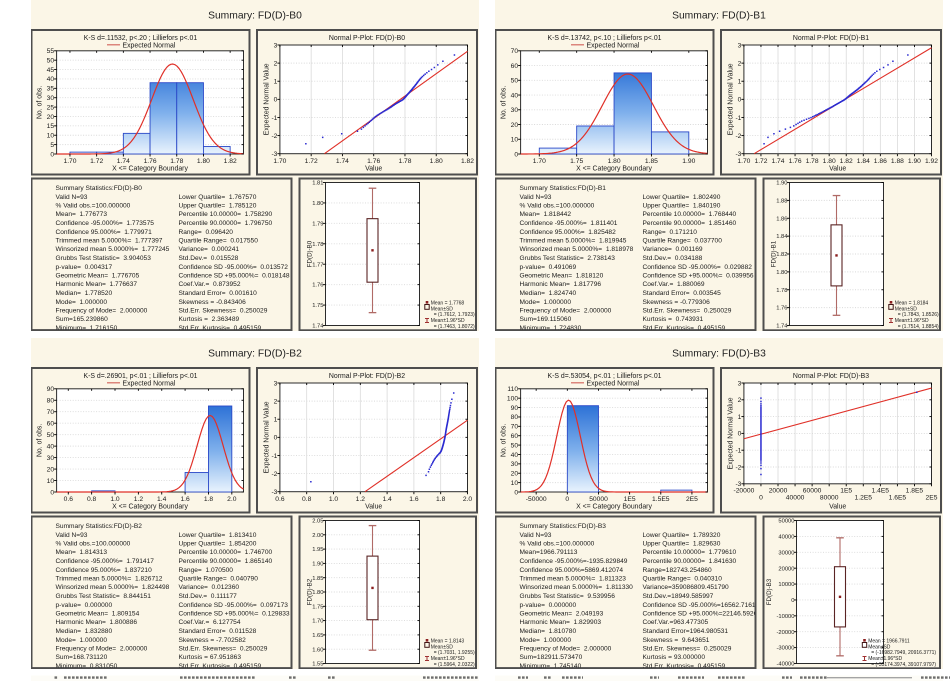  Describe the element at coordinates (701, 605) in the screenshot. I see `svg-text:Confidence SD -95.000%=16562.7: Confidence SD -95.000%=16562.71612` at that location.